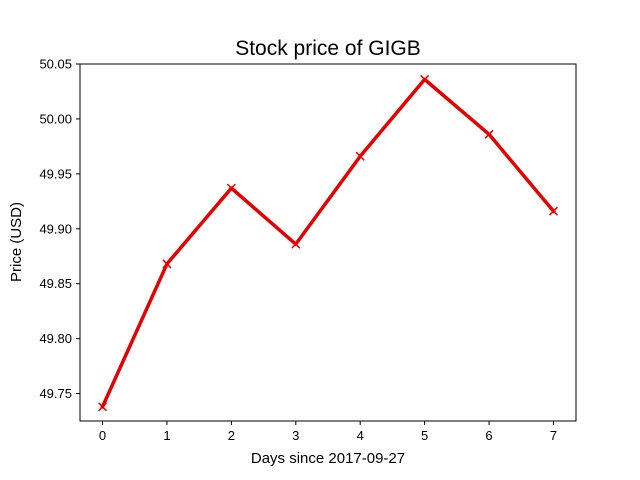 Image resolution: width=640 pixels, height=480 pixels. What do you see at coordinates (360, 435) in the screenshot?
I see `x-tick-label: 4` at bounding box center [360, 435].